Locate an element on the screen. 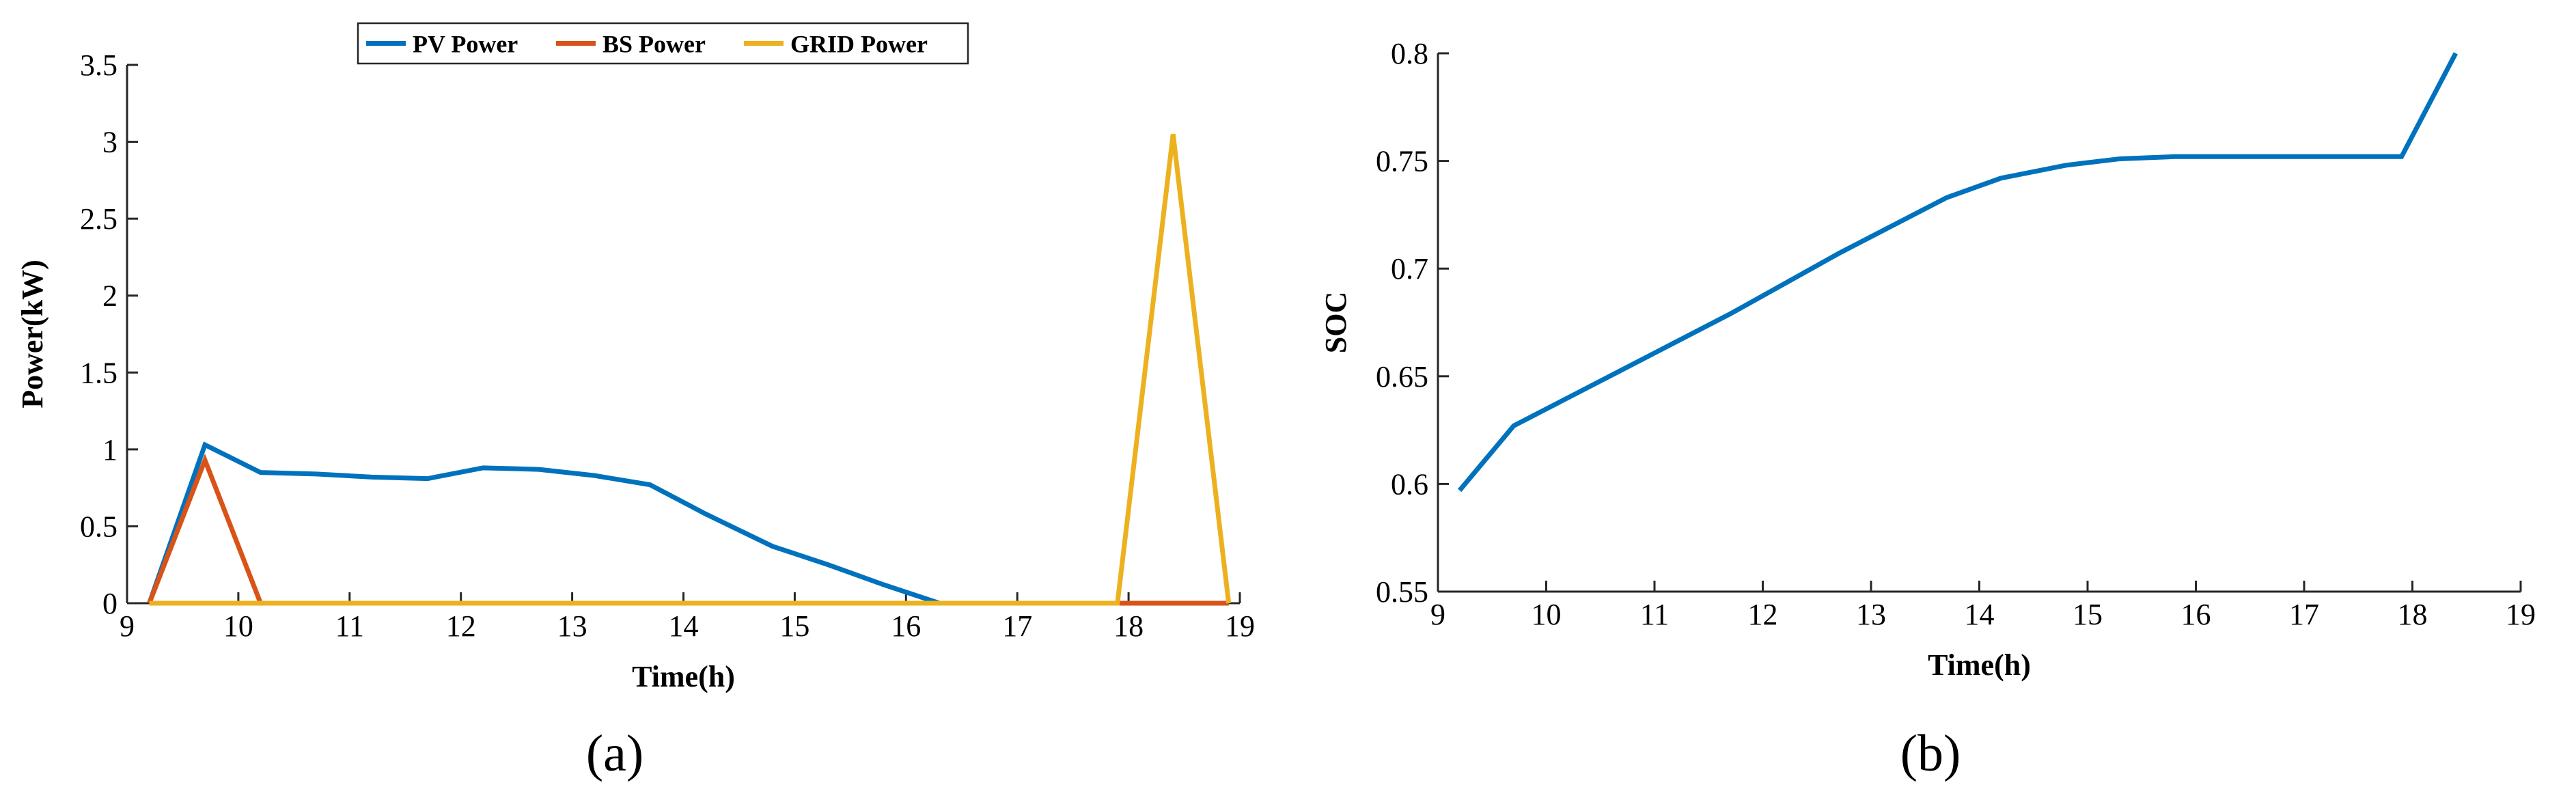  y-tick-label: 3.5 is located at coordinates (98, 65).